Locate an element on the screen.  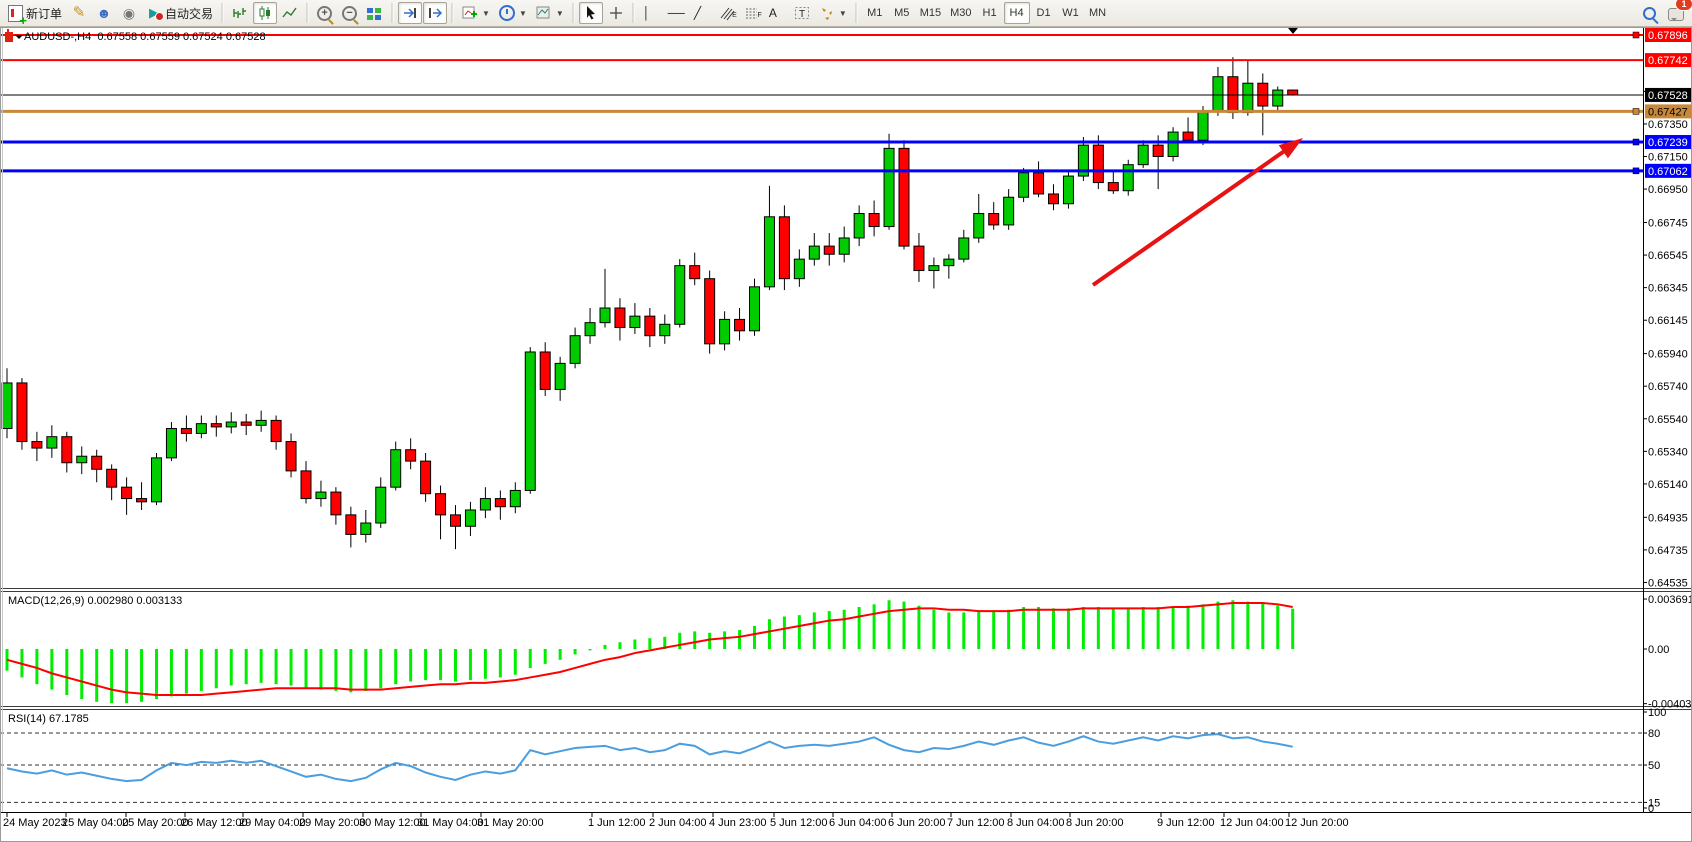
timeframe-m5: M5 is located at coordinates (902, 13).